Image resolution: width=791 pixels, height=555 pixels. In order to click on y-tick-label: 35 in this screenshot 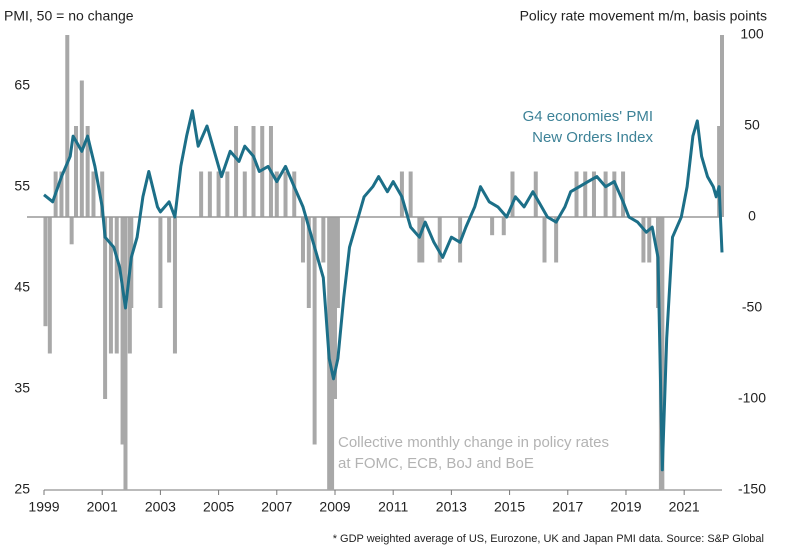, I will do `click(22, 388)`.